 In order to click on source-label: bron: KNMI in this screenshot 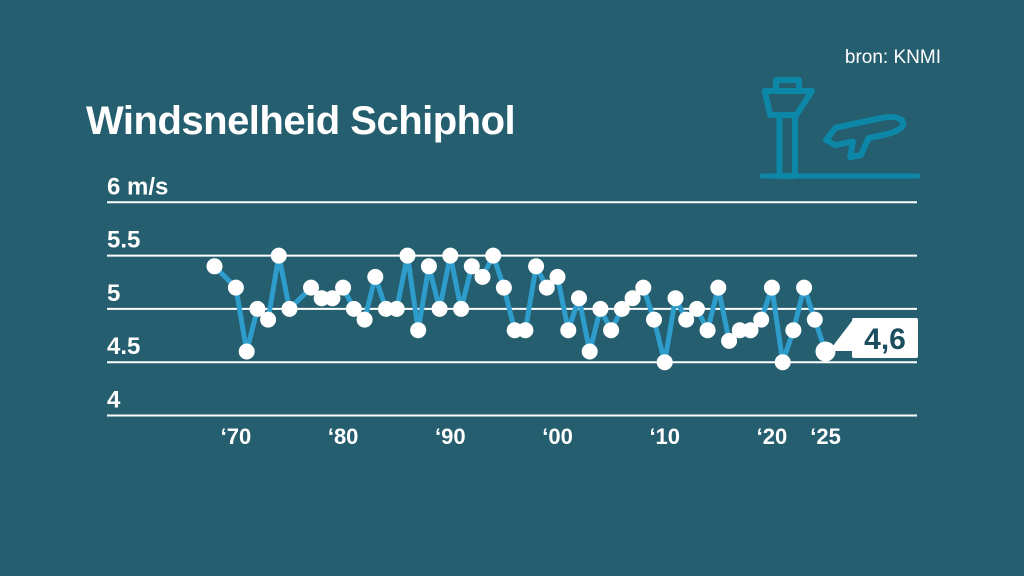, I will do `click(892, 57)`.